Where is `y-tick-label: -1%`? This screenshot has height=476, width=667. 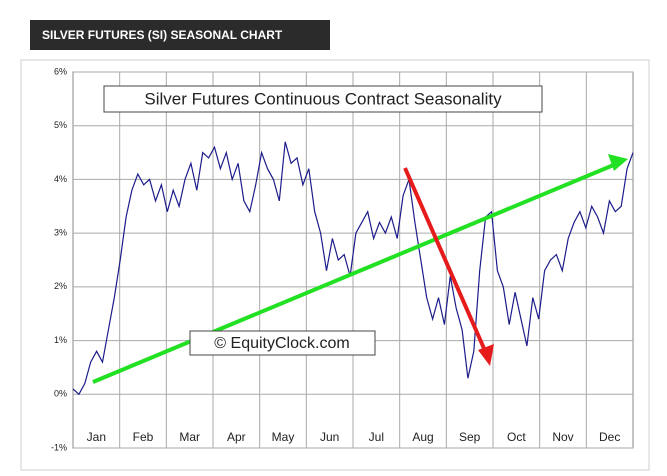 y-tick-label: -1% is located at coordinates (59, 447).